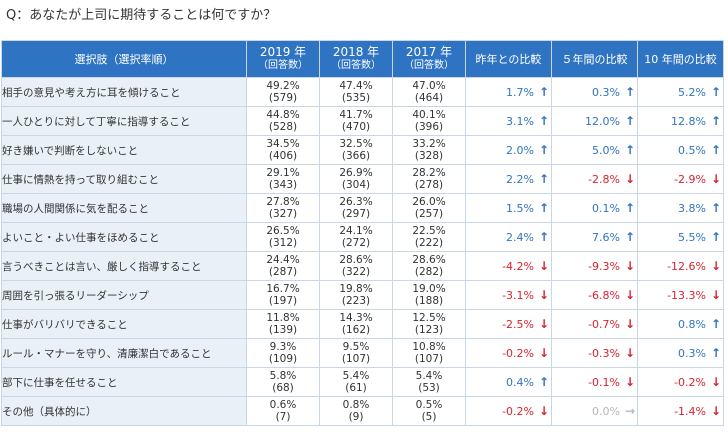 This screenshot has width=728, height=443. Describe the element at coordinates (283, 65) in the screenshot. I see `header-year-sub: （回答数）` at that location.